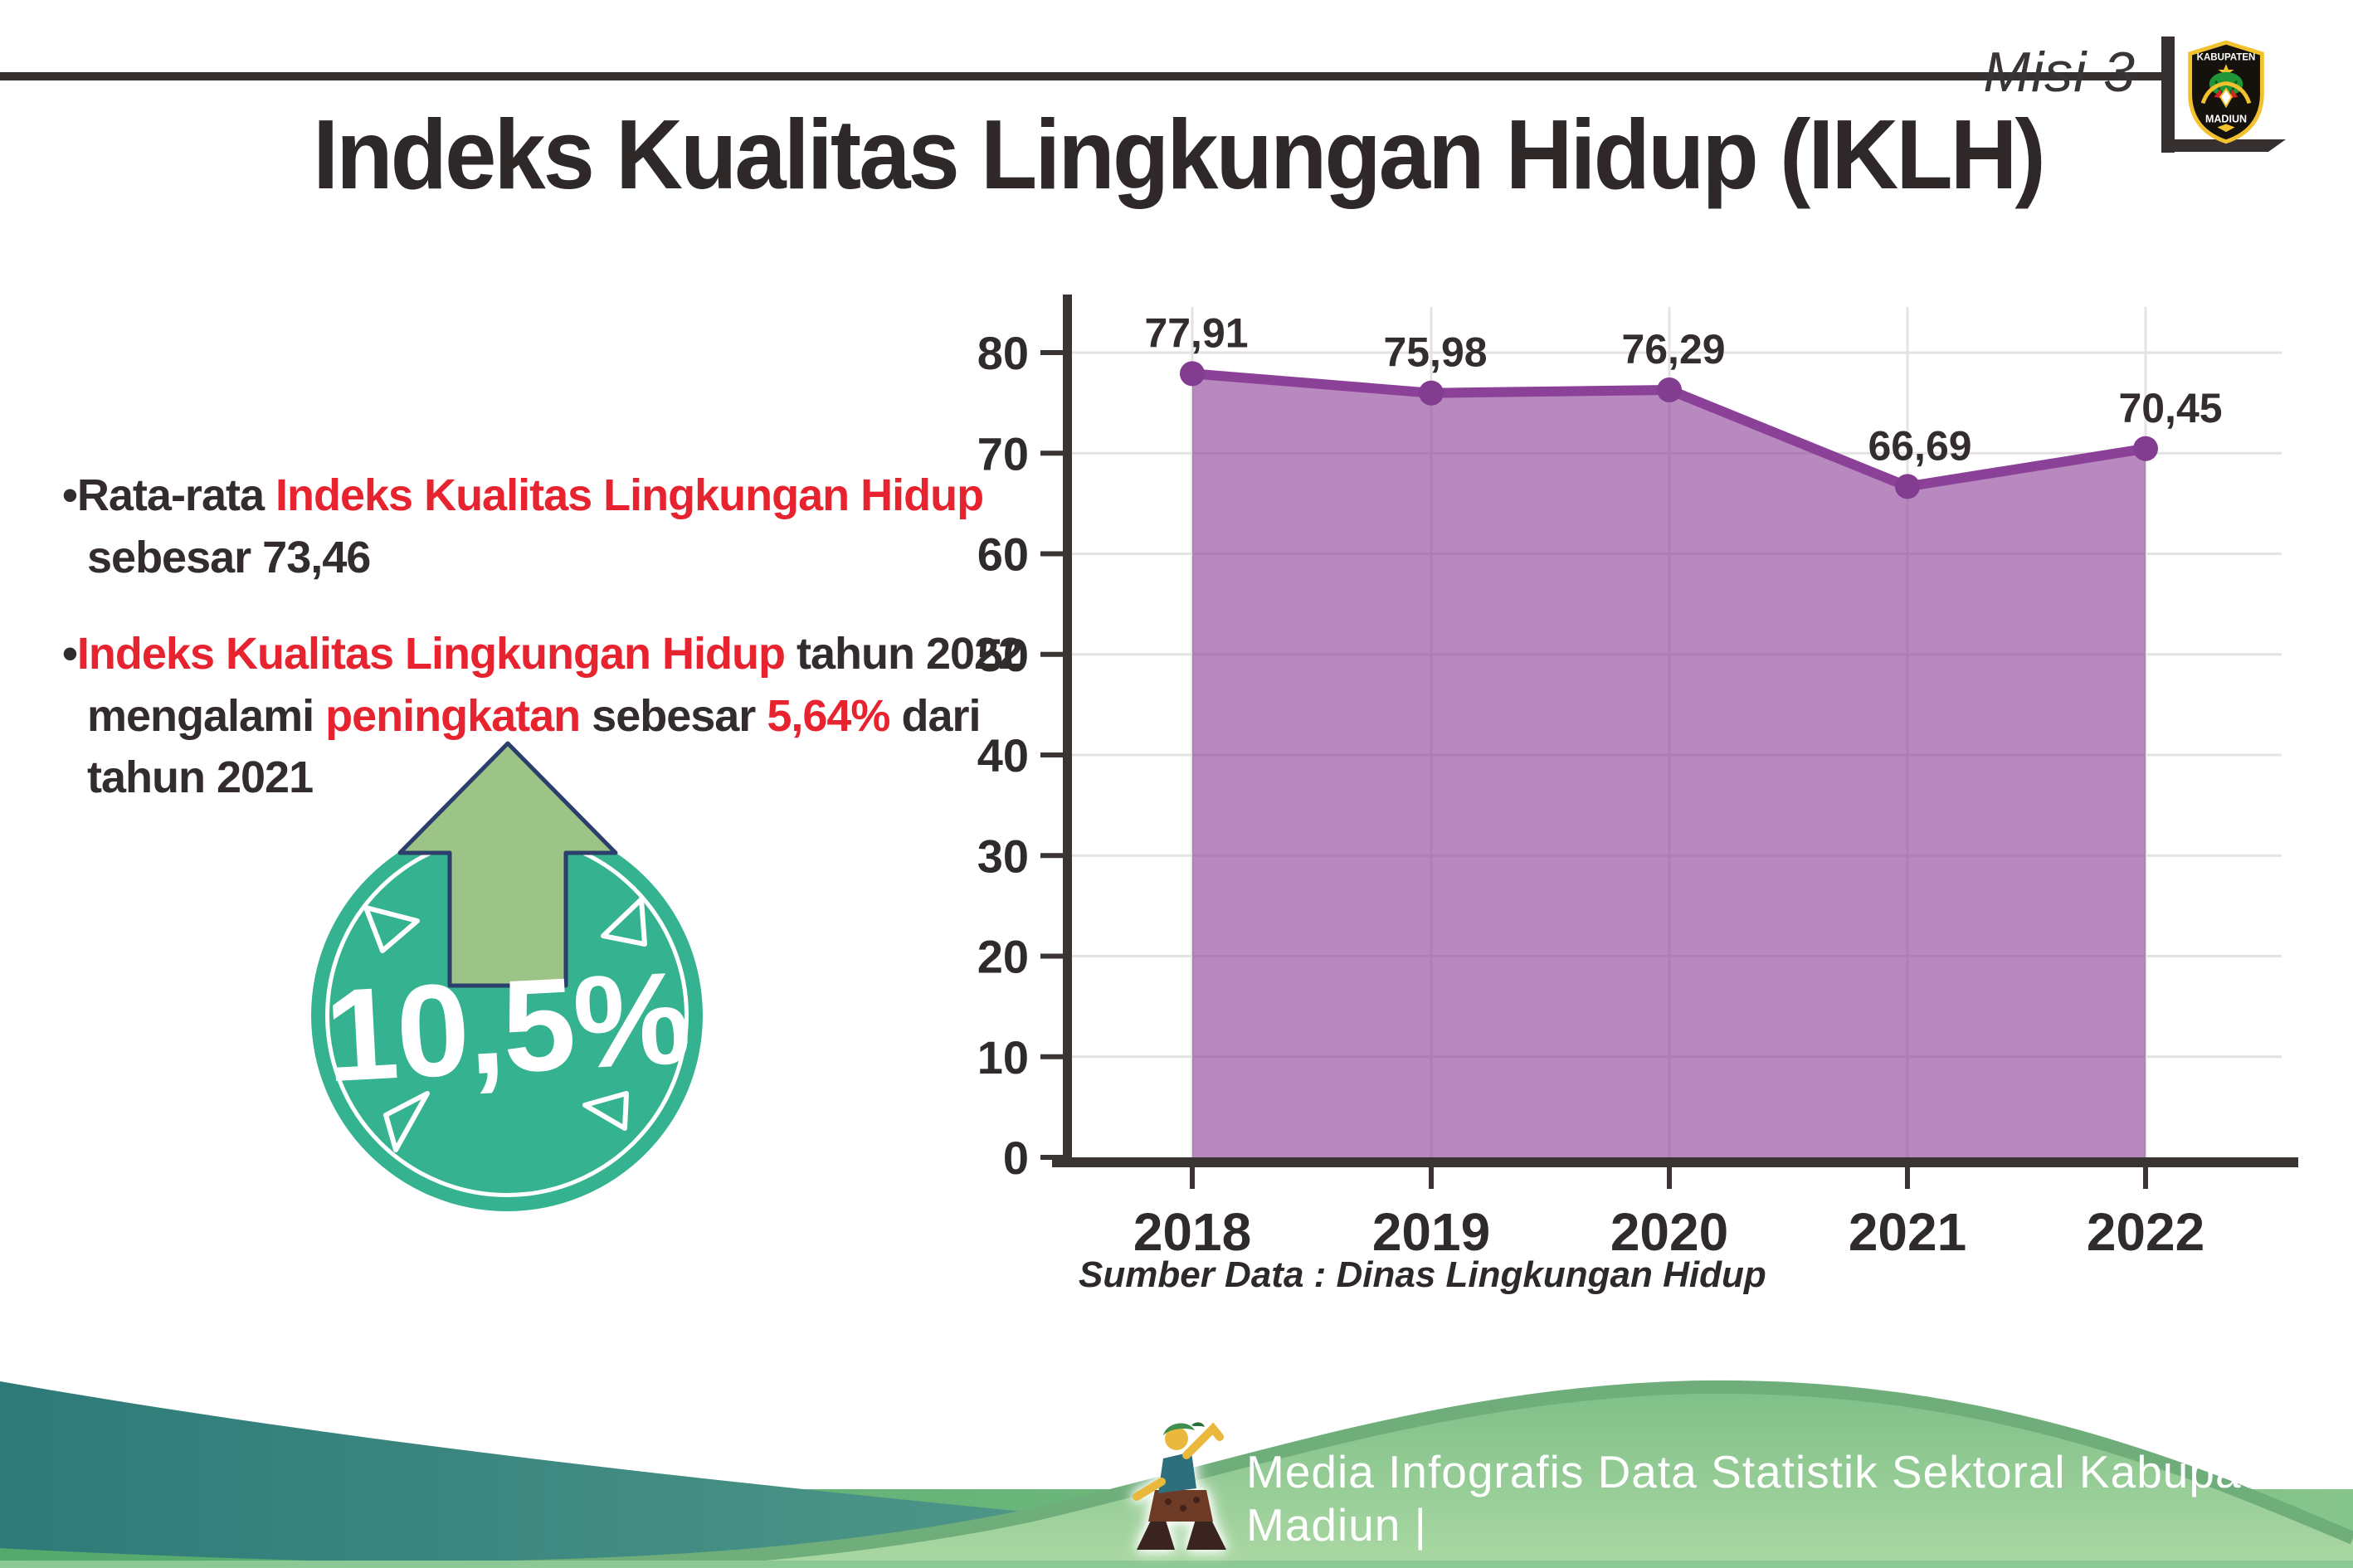 The image size is (2353, 1568). What do you see at coordinates (229, 557) in the screenshot?
I see `bullet-text-segment: sebesar 73,46` at bounding box center [229, 557].